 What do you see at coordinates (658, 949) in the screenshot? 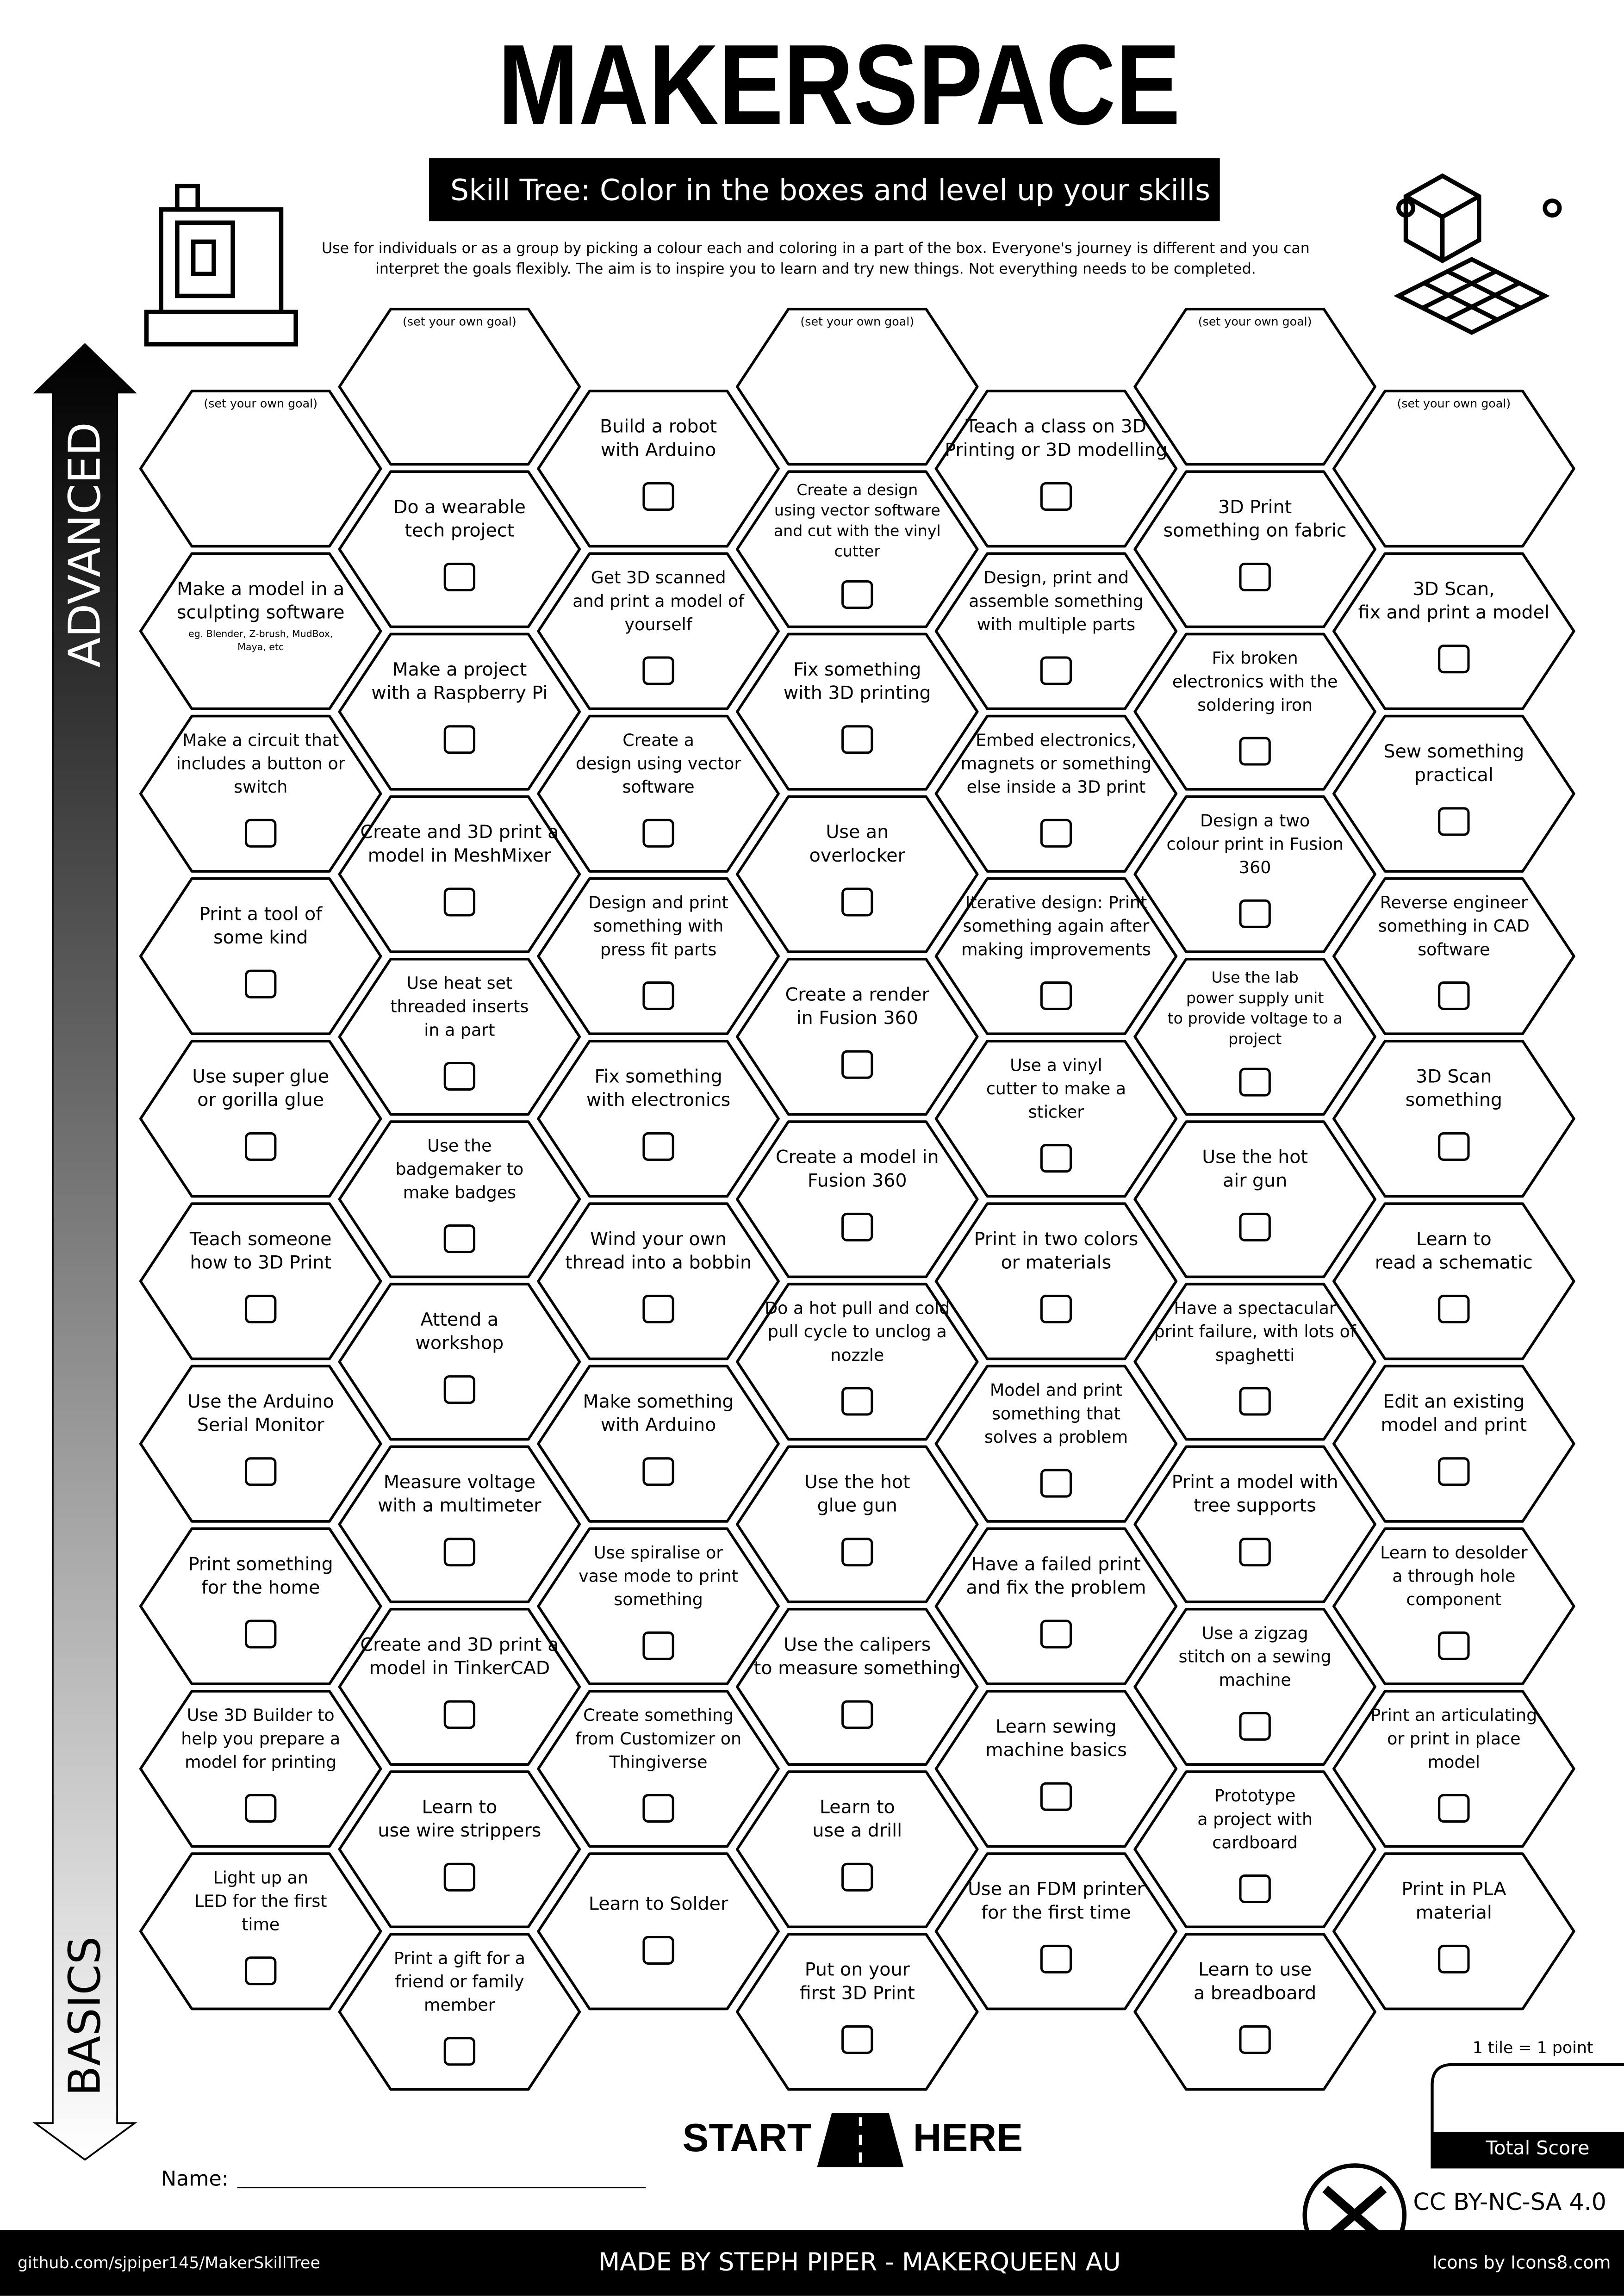
I see `tile-text: press fit parts` at bounding box center [658, 949].